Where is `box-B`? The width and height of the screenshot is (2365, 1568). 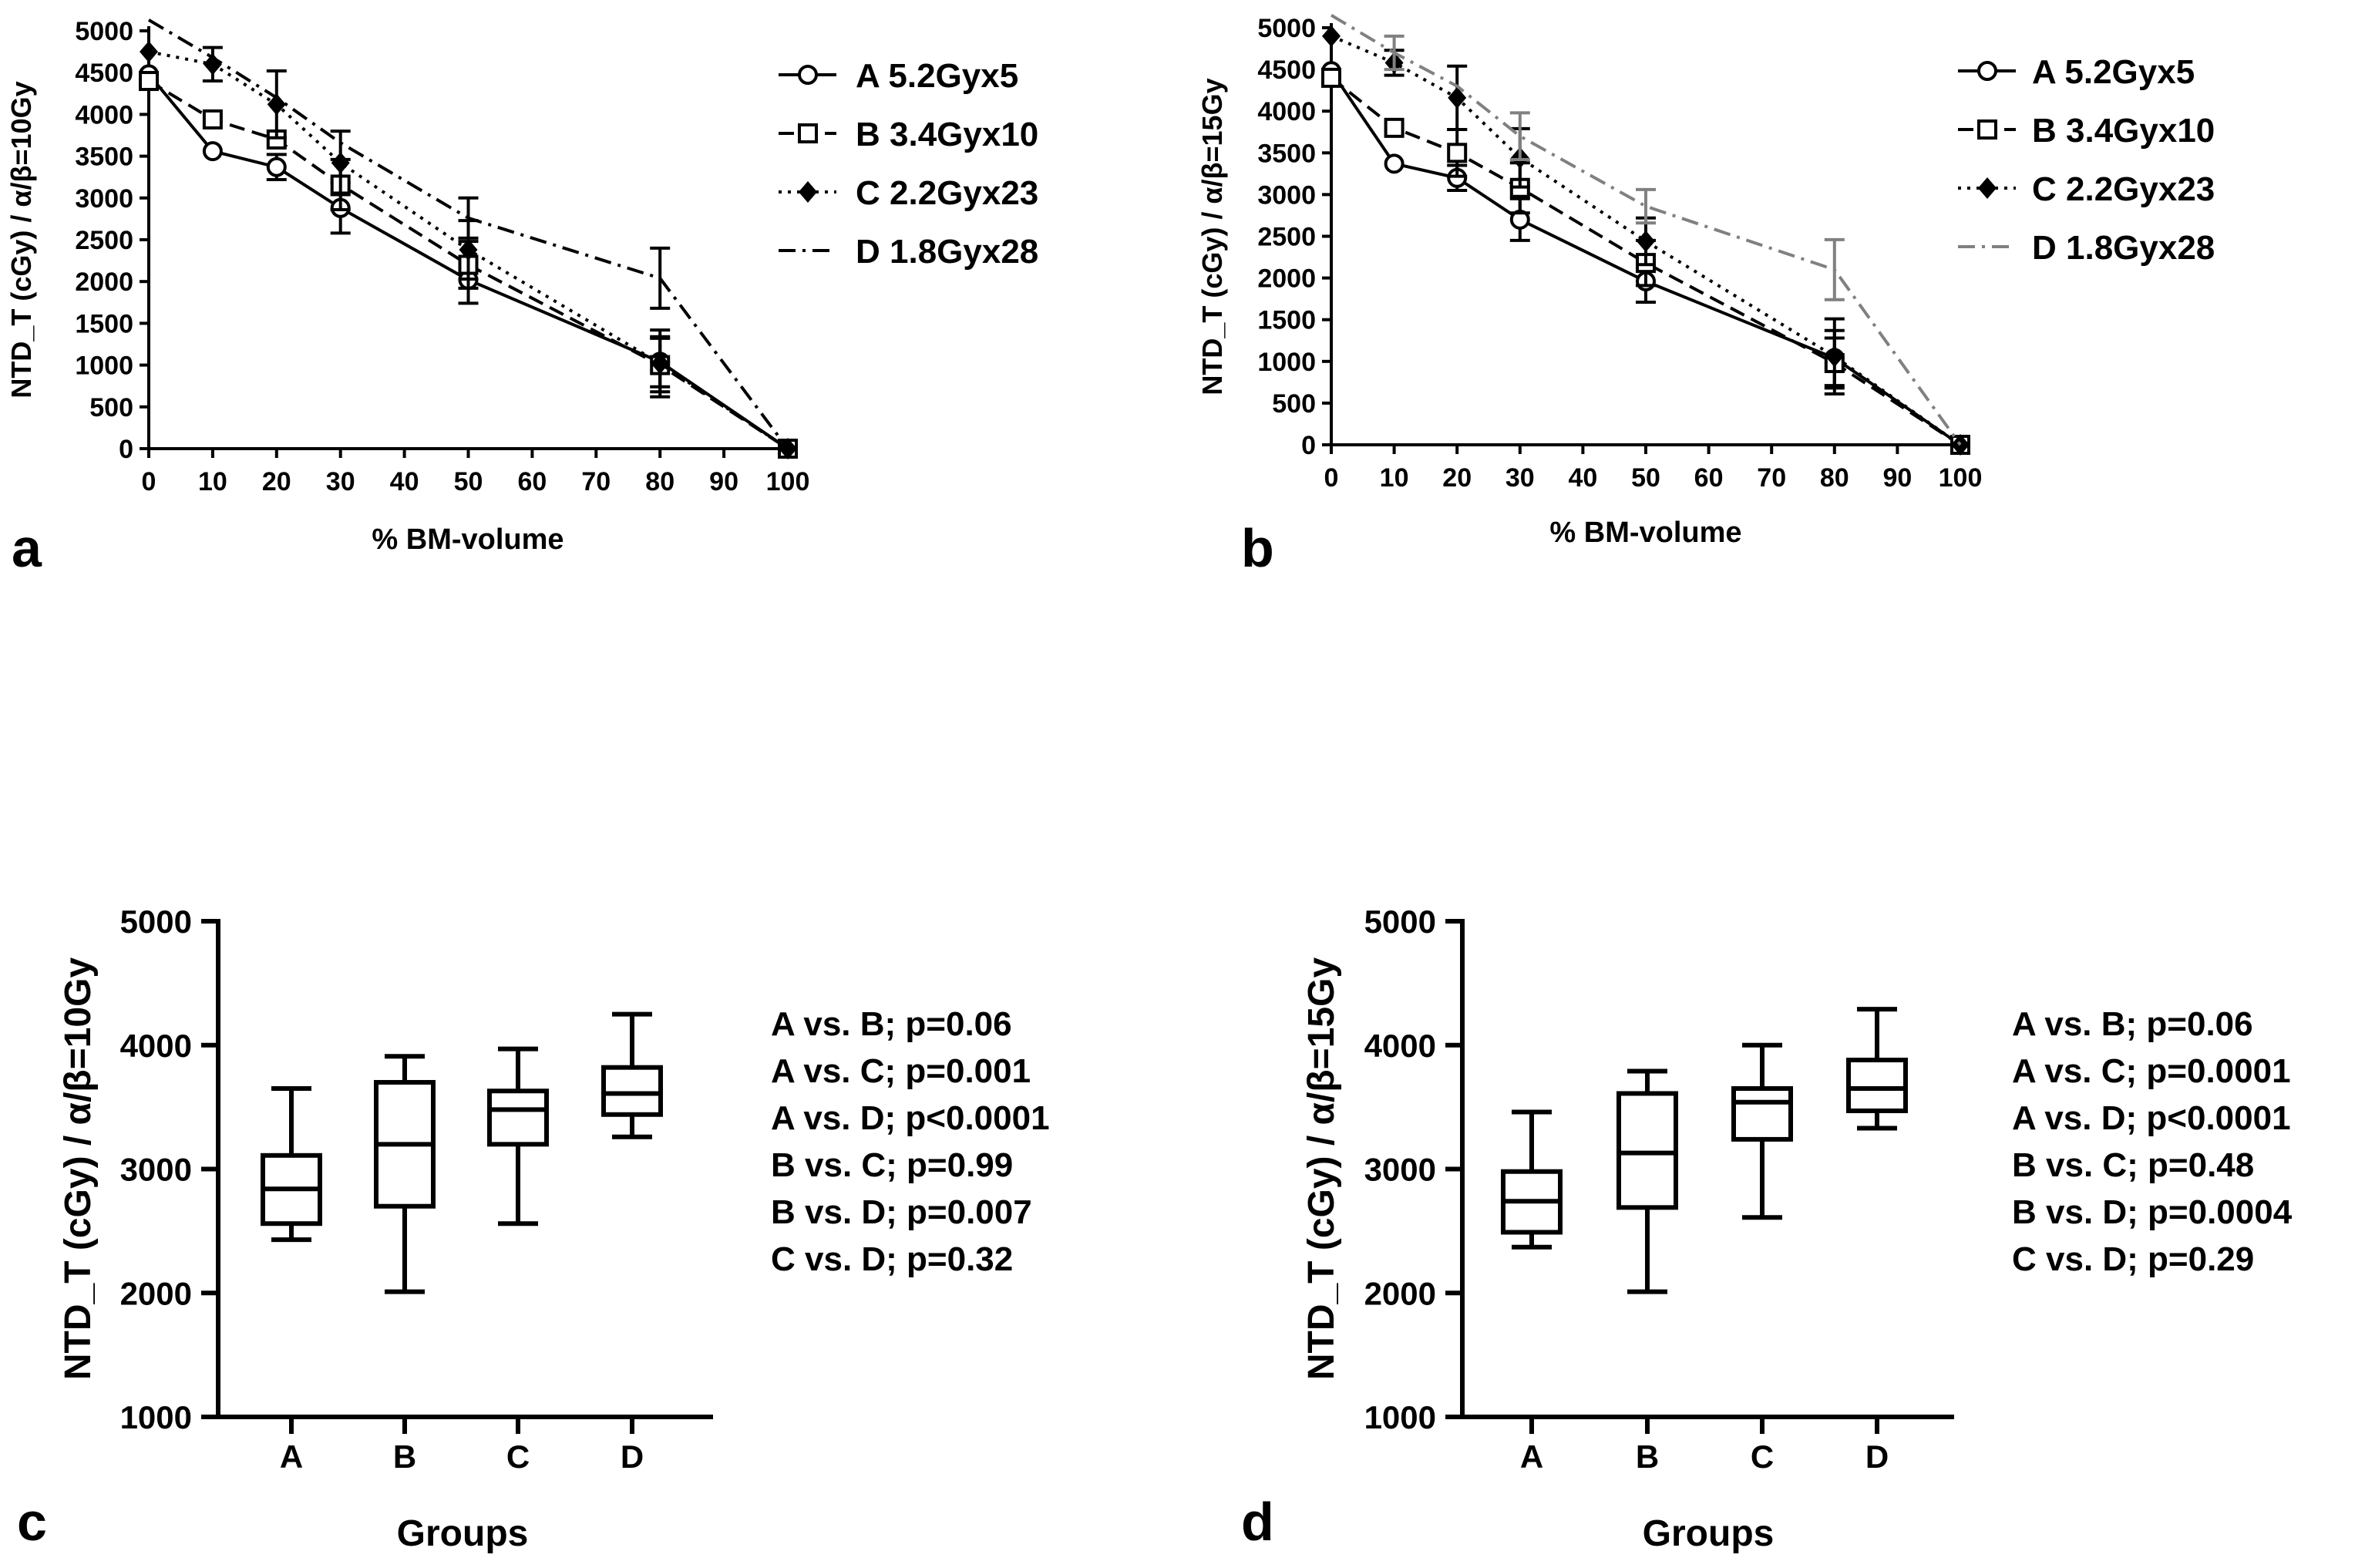
box-B is located at coordinates (1647, 1181).